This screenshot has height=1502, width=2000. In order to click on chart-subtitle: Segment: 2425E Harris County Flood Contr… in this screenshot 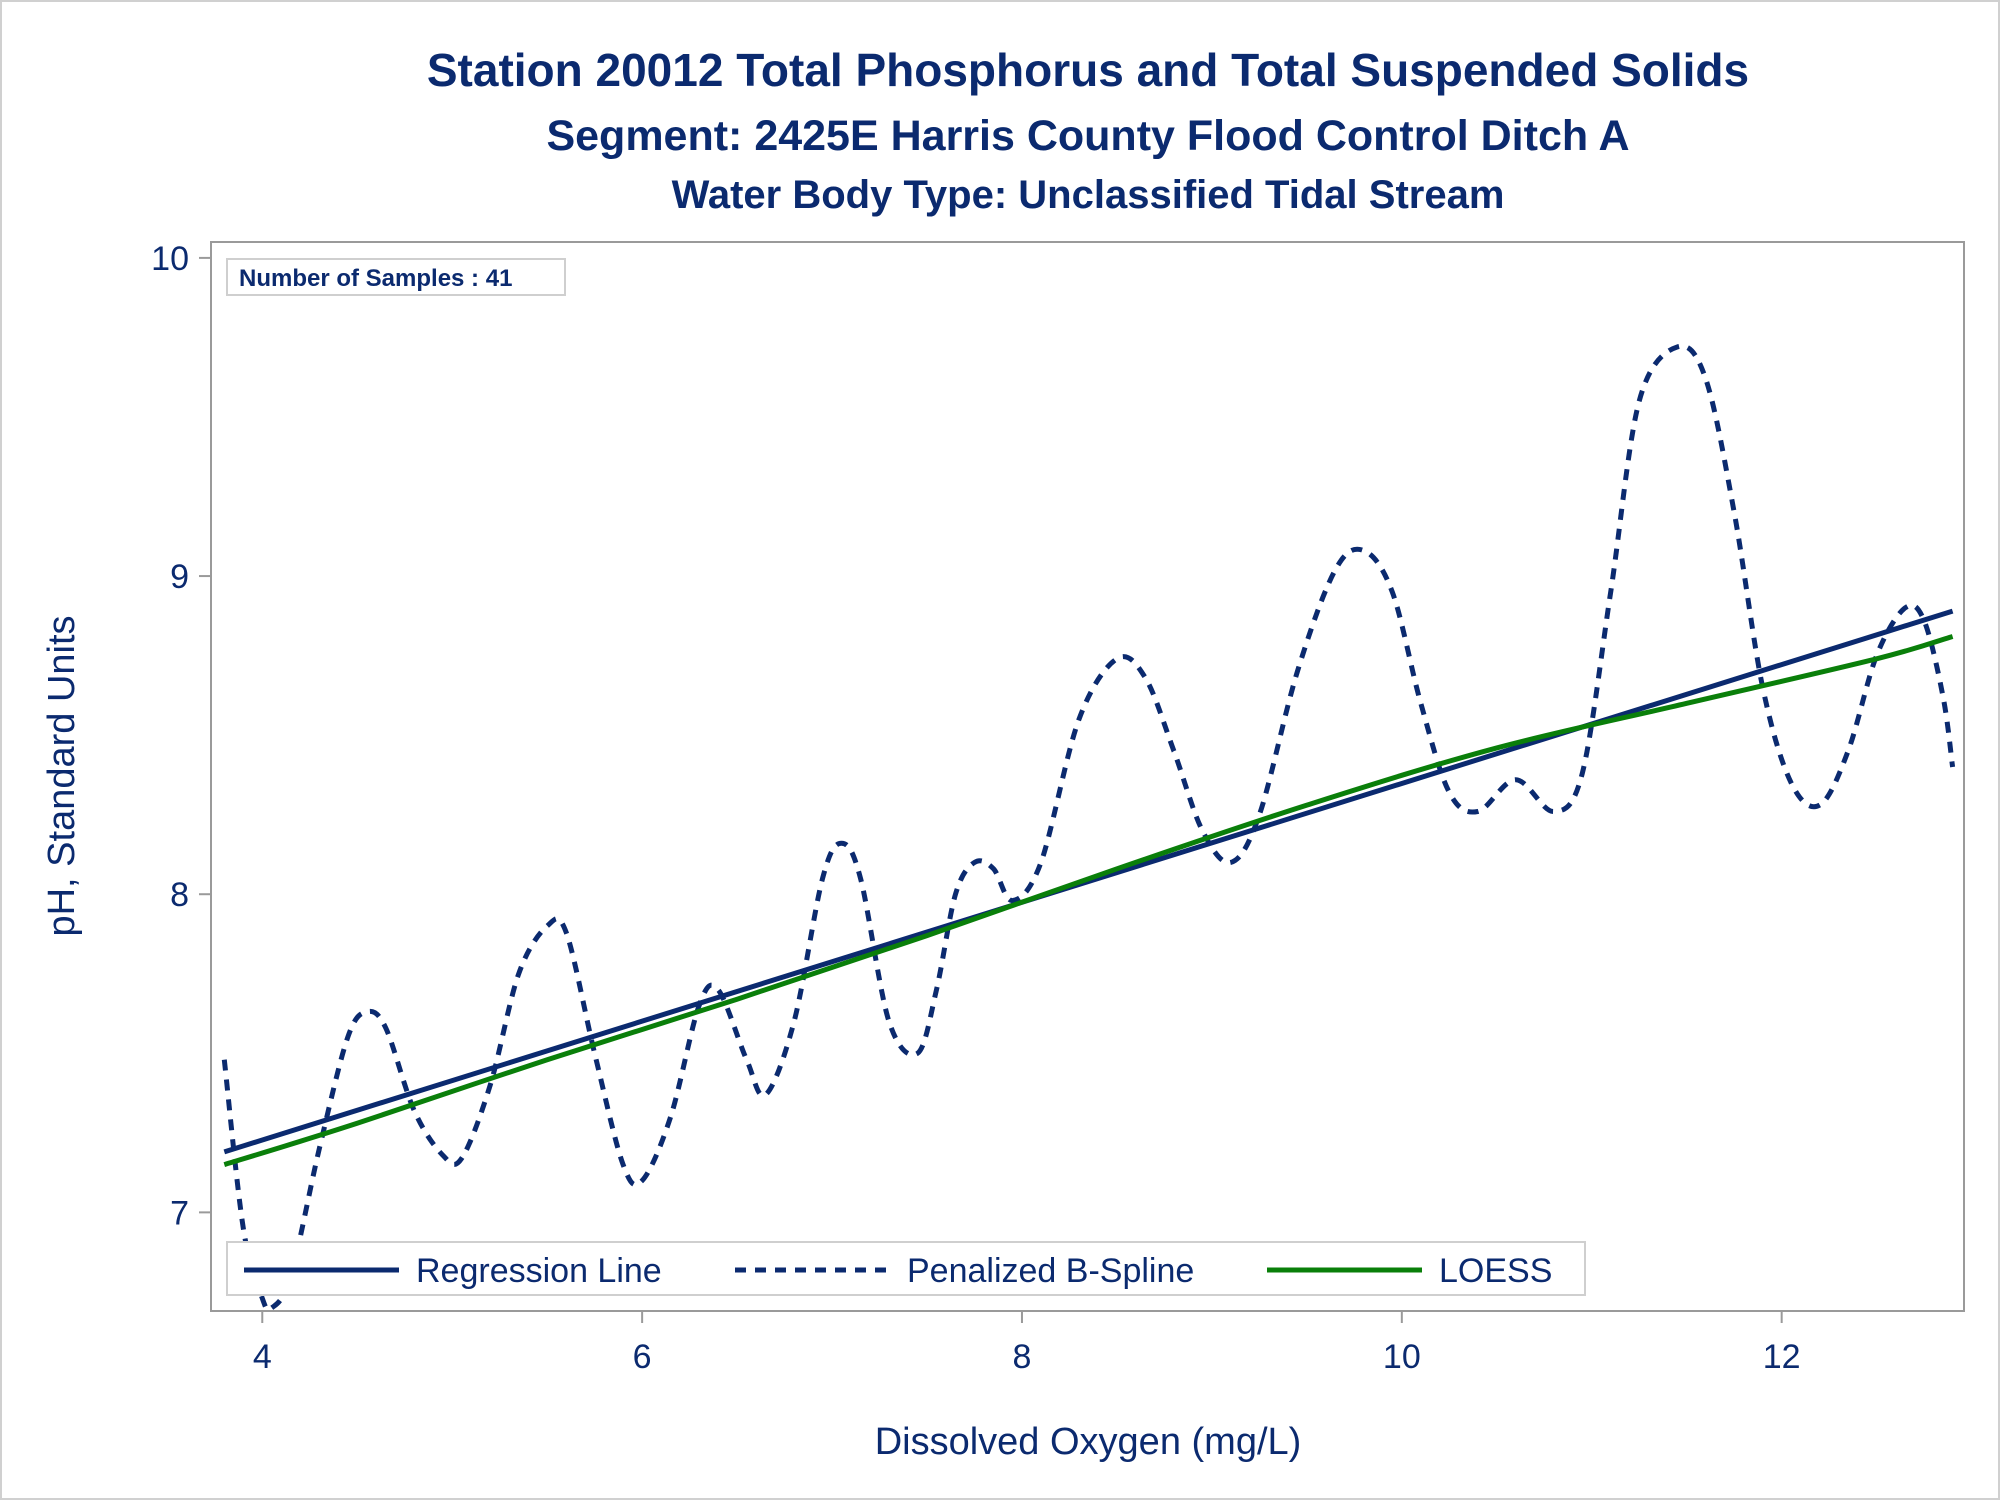, I will do `click(1087, 136)`.